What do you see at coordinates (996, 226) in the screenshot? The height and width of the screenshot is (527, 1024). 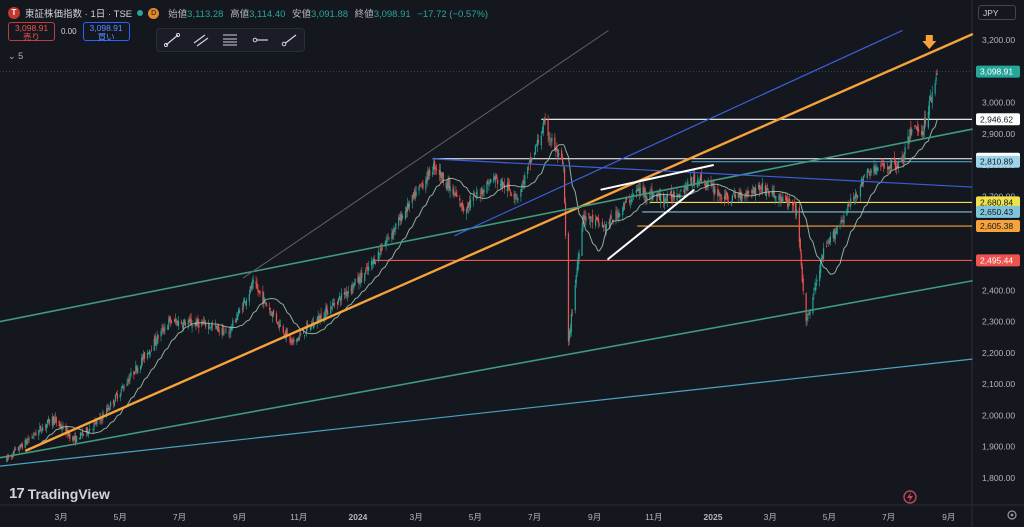 I see `price-label-text: 2,605.38` at bounding box center [996, 226].